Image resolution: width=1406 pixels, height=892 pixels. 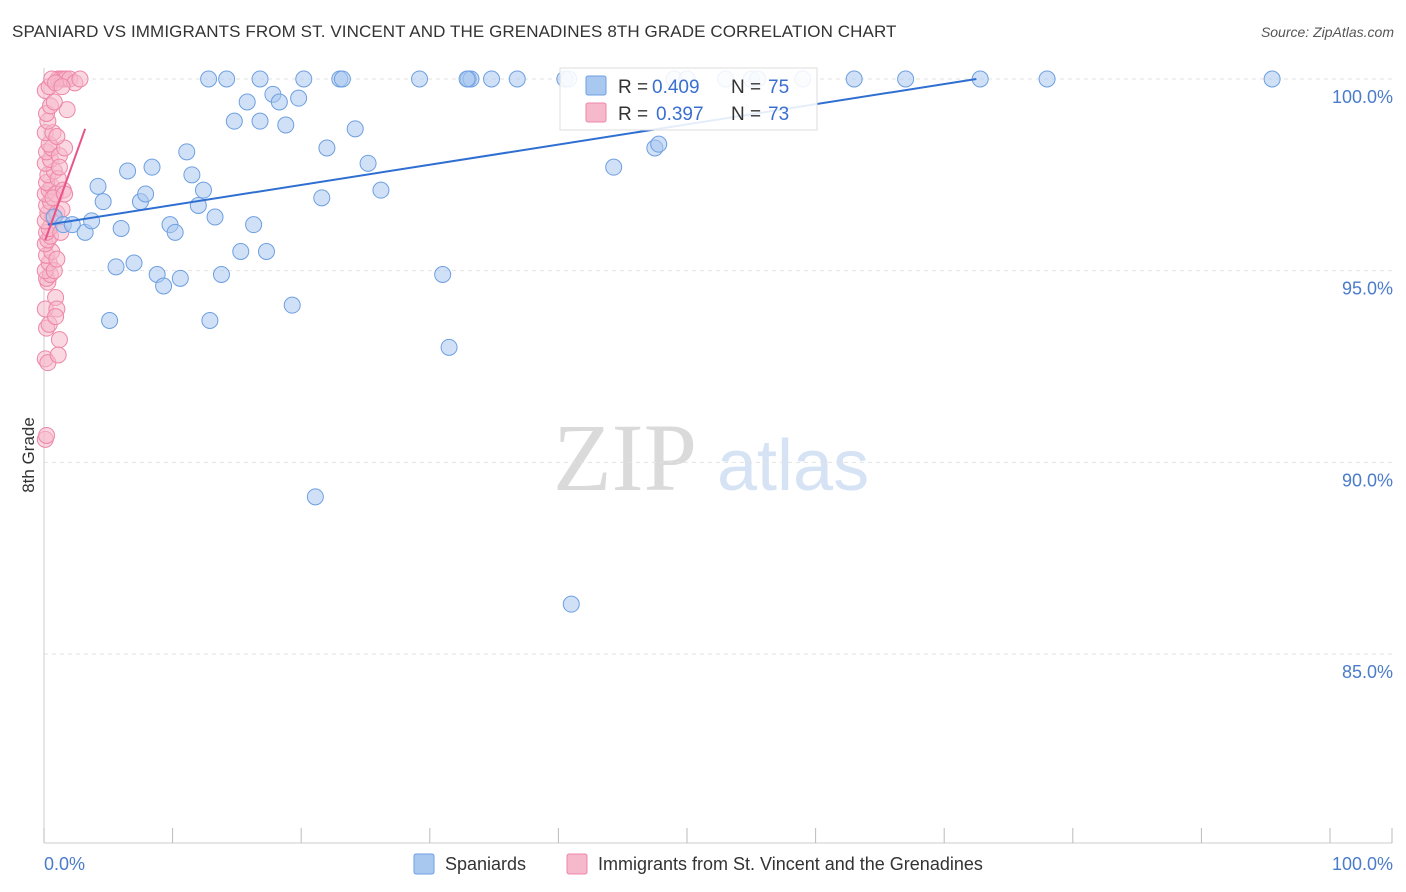 I want to click on stats-r-value-spaniards: 0.409, so click(x=676, y=87).